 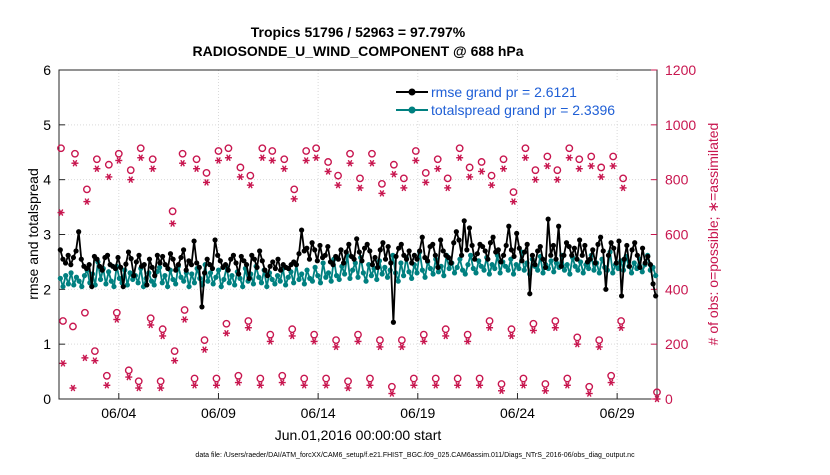 What do you see at coordinates (673, 234) in the screenshot?
I see `right-axis: 0 200 400 600 800 1000 1200` at bounding box center [673, 234].